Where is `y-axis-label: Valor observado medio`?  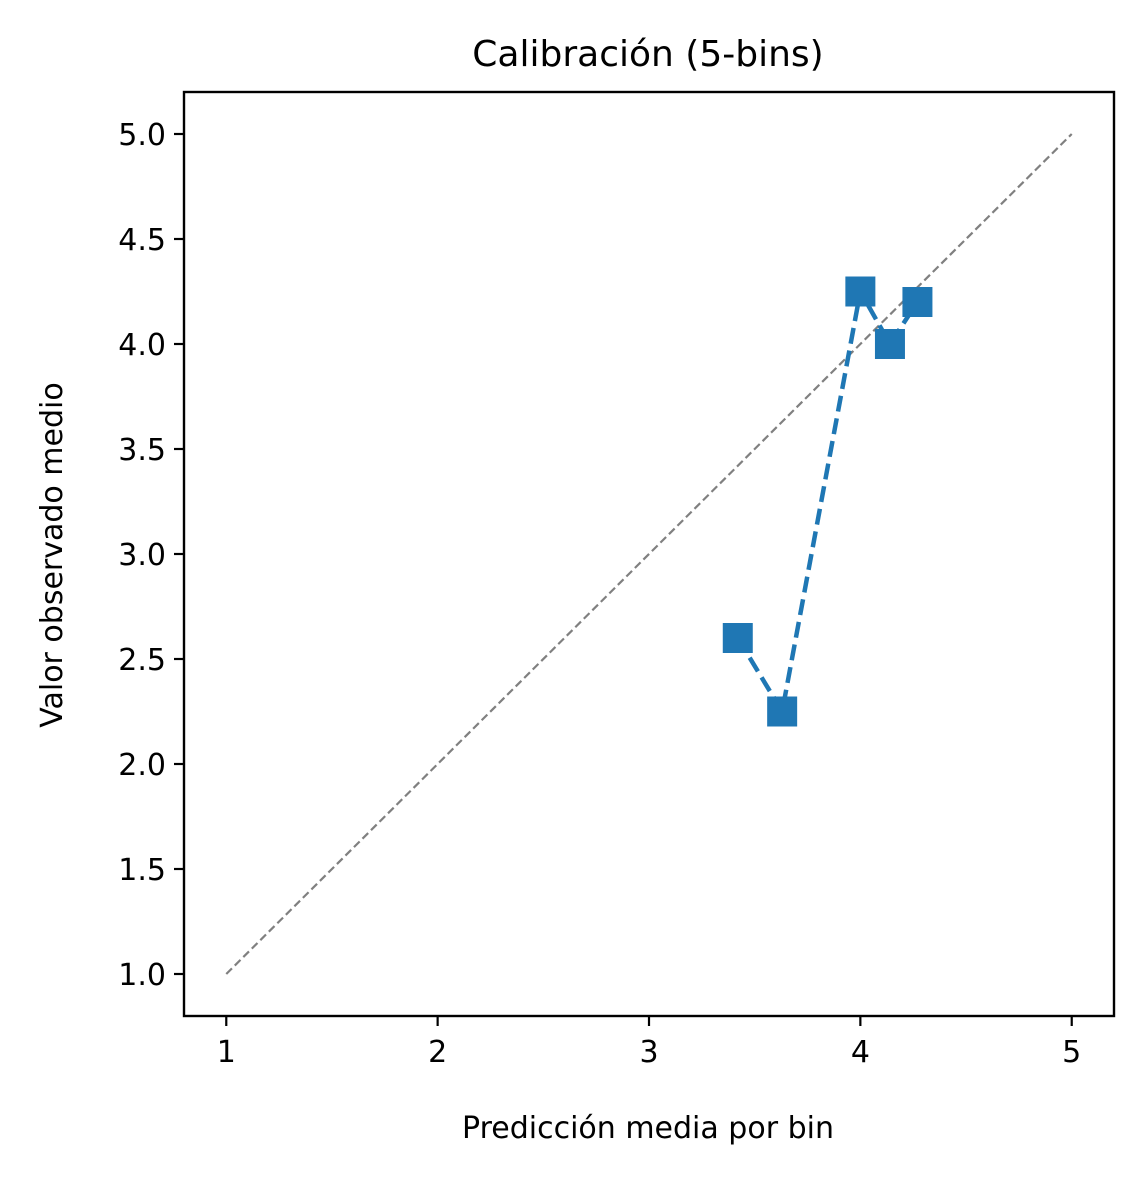 y-axis-label: Valor observado medio is located at coordinates (52, 554).